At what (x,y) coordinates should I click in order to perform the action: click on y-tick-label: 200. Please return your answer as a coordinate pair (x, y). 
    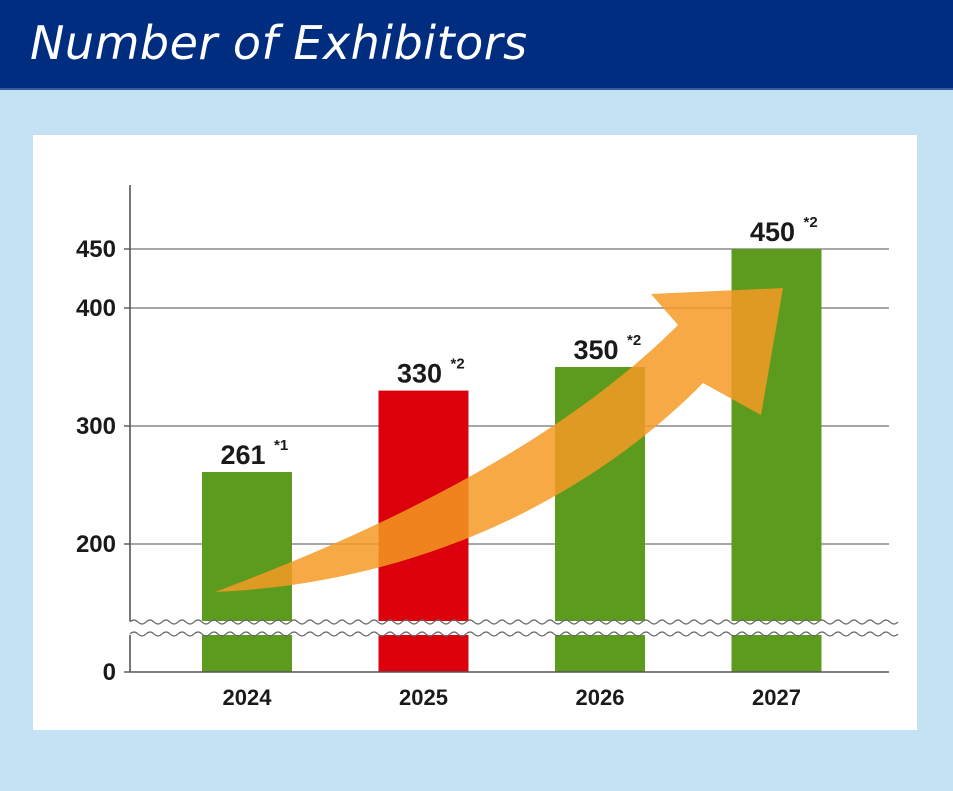
    Looking at the image, I should click on (96, 544).